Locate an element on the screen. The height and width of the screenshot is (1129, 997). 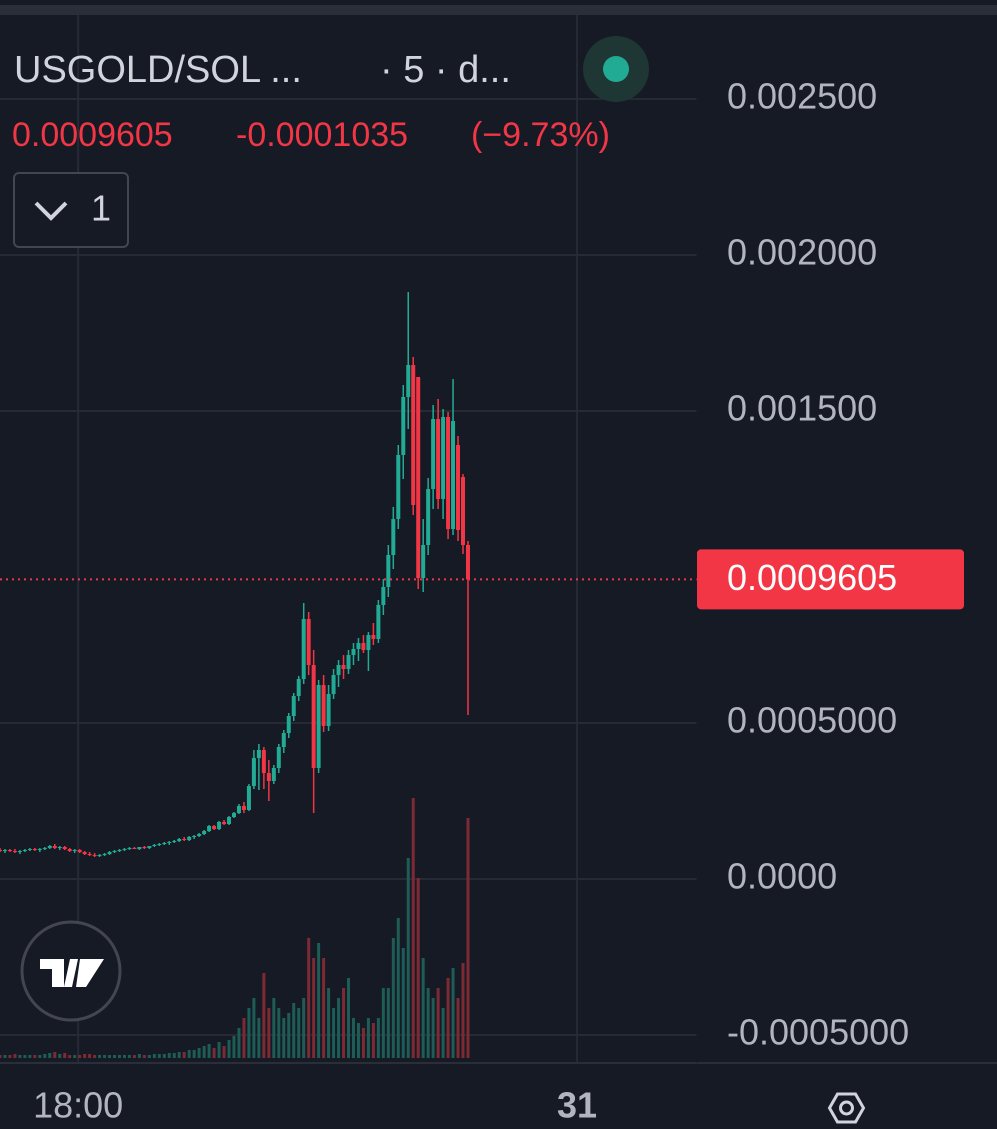
settings-icon-center is located at coordinates (846, 1108).